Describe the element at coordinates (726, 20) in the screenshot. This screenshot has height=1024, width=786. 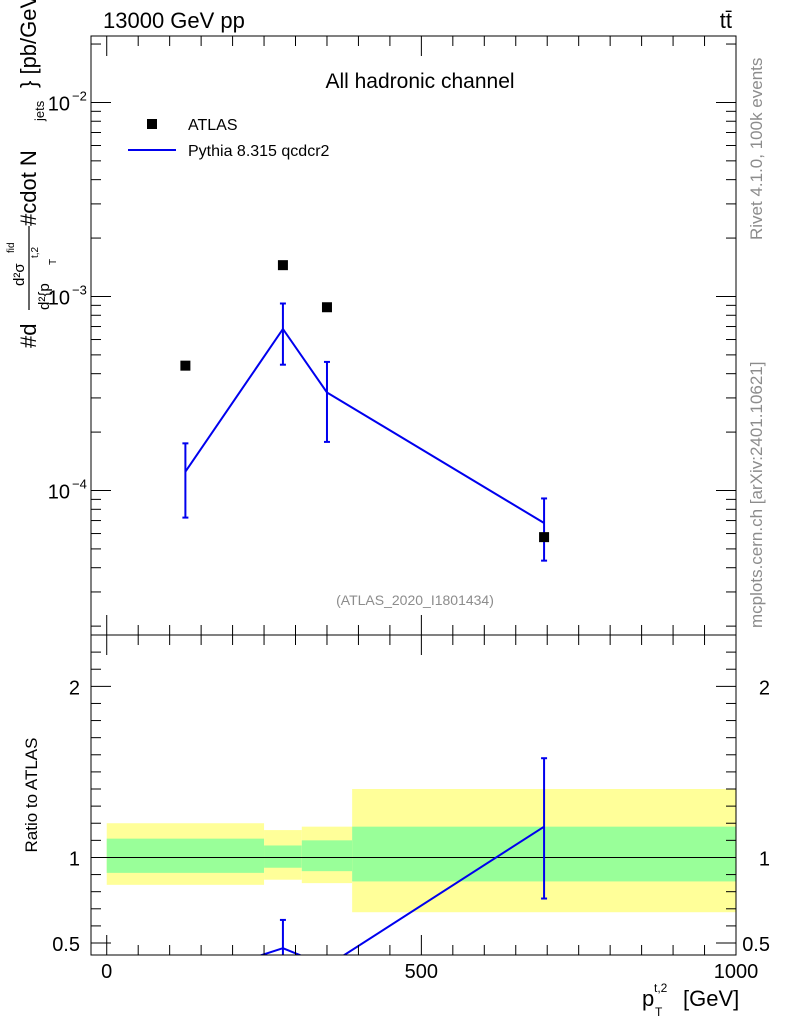
I see `header-right: tt̄` at that location.